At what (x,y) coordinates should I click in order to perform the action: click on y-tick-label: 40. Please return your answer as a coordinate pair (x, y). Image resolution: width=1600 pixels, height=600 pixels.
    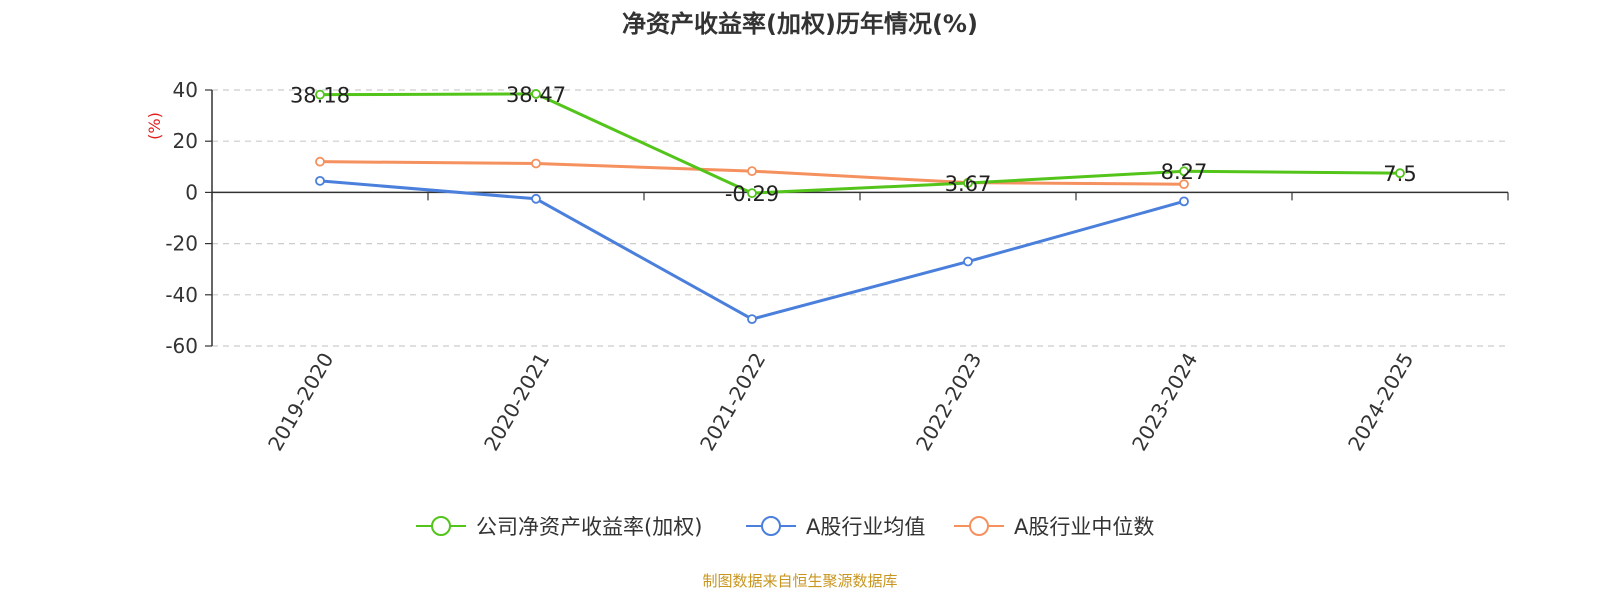
    Looking at the image, I should click on (185, 90).